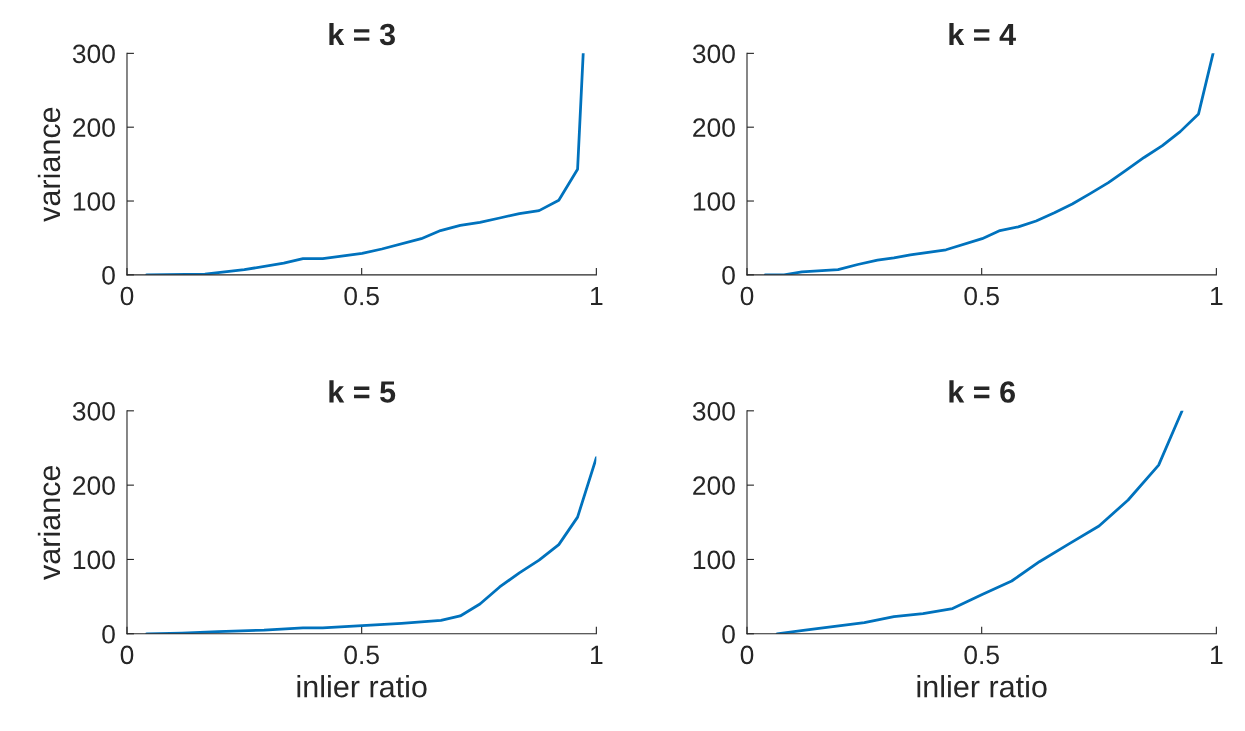 Image resolution: width=1245 pixels, height=731 pixels. What do you see at coordinates (982, 391) in the screenshot?
I see `chart-title: k = 6` at bounding box center [982, 391].